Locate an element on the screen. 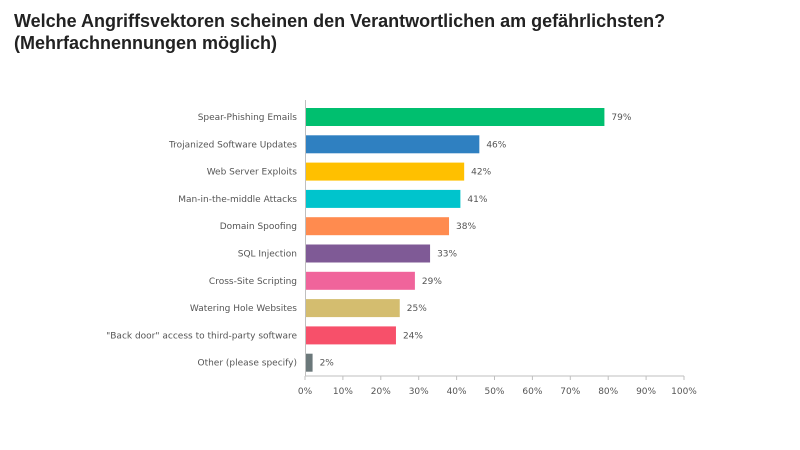 The width and height of the screenshot is (800, 450). x-tick-label: 60% is located at coordinates (532, 392).